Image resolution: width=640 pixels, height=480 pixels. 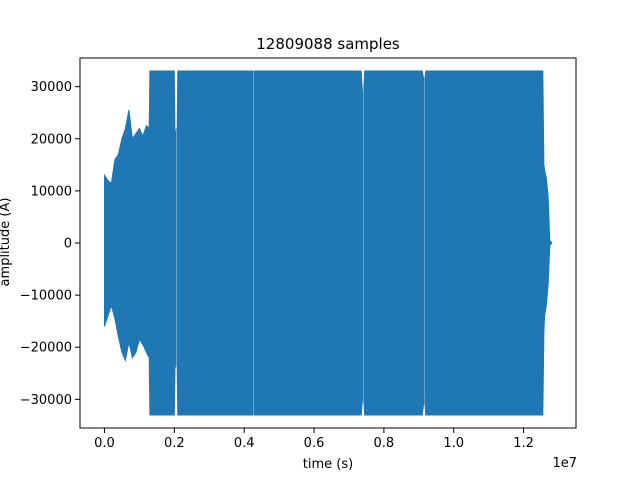 I want to click on chart-title: 12809088 samples, so click(x=328, y=44).